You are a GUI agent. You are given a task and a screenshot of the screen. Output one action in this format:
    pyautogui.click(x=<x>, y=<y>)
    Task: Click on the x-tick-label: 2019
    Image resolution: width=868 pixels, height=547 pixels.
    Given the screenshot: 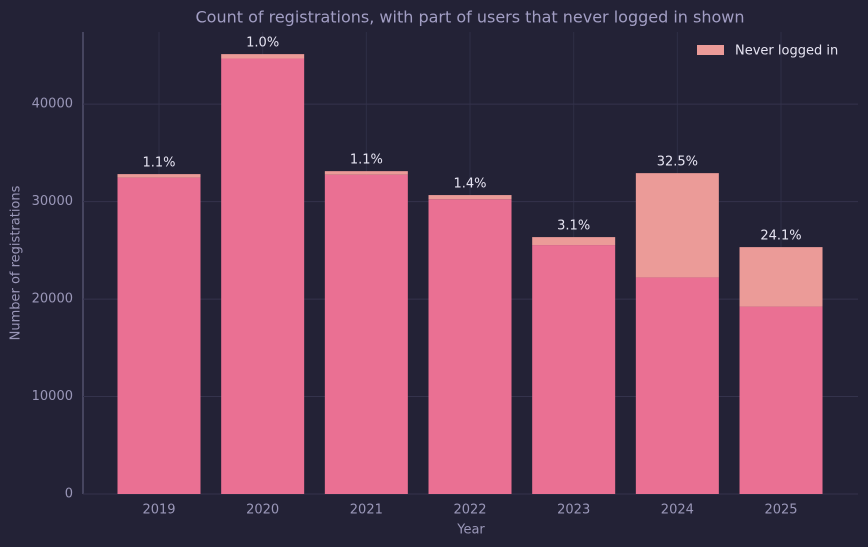 What is the action you would take?
    pyautogui.click(x=158, y=510)
    